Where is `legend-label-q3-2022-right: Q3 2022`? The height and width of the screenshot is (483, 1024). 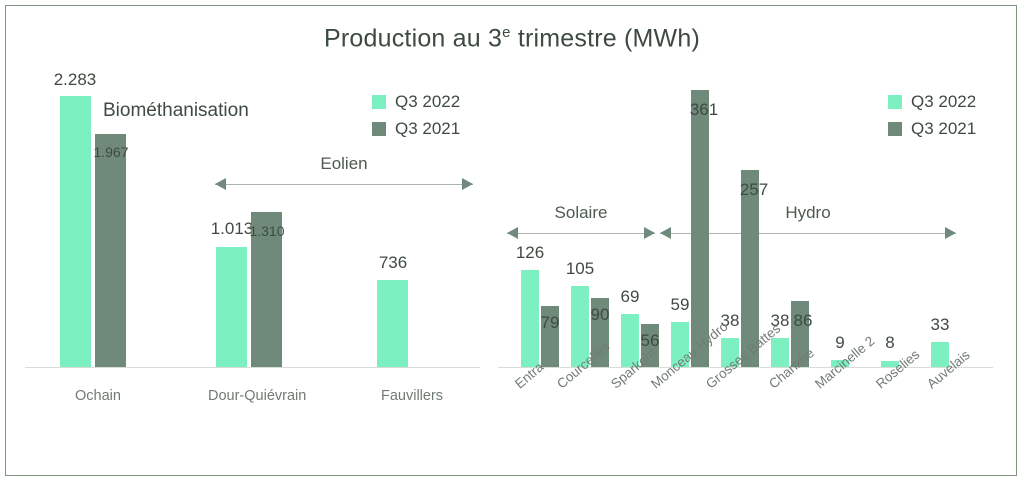 legend-label-q3-2022-right: Q3 2022 is located at coordinates (944, 101).